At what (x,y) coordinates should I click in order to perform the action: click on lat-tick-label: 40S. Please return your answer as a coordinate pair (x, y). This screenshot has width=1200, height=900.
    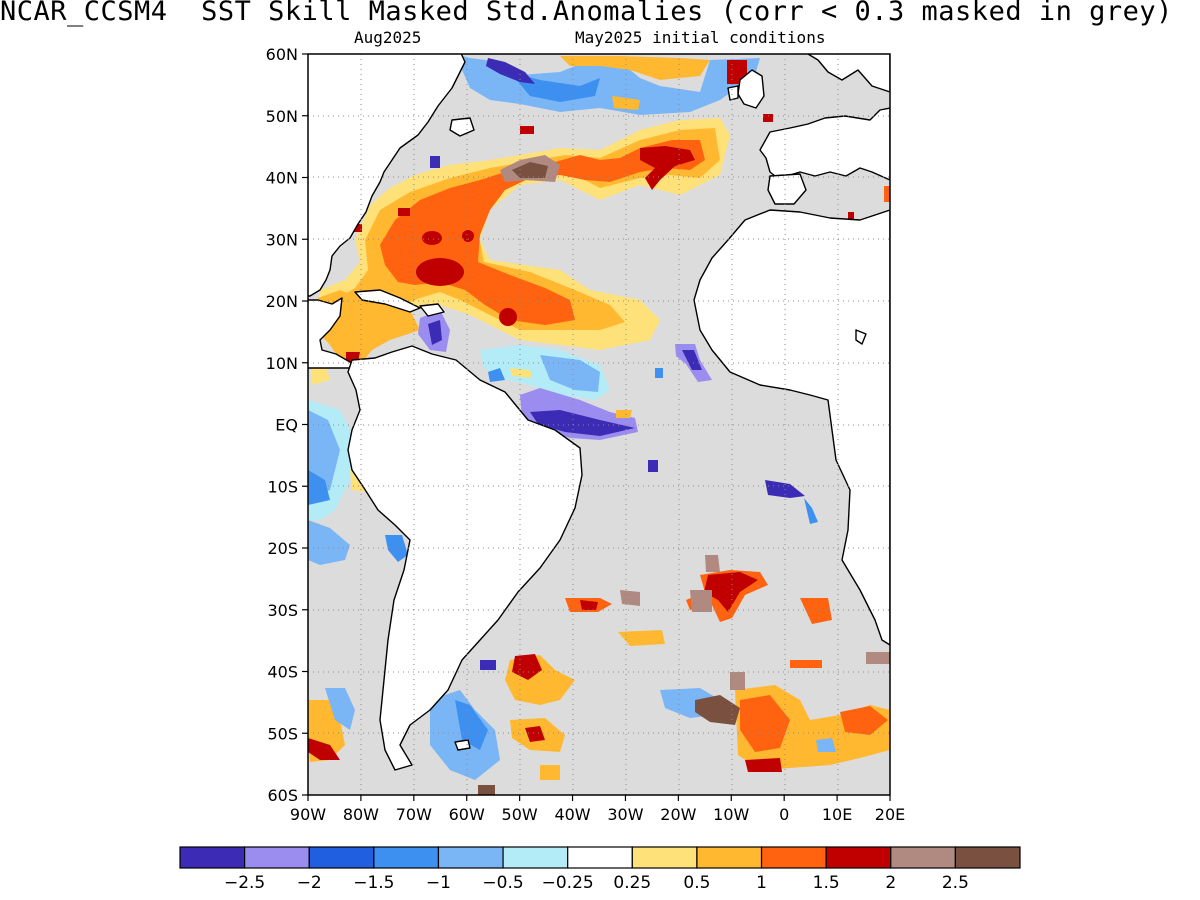
    Looking at the image, I should click on (282, 672).